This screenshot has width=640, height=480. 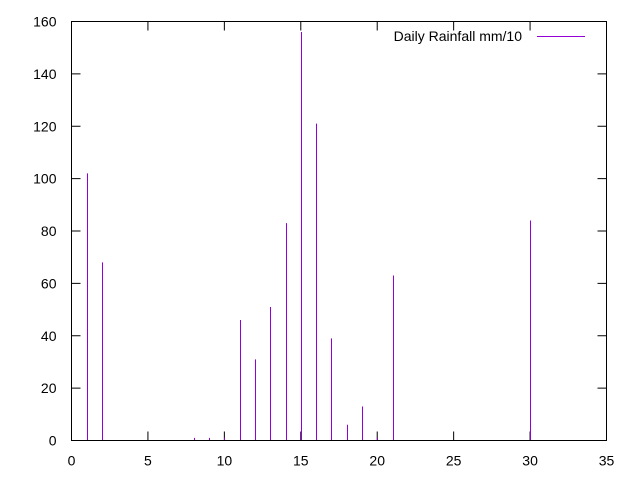 I want to click on legend: Daily Rainfall mm/10, so click(x=489, y=36).